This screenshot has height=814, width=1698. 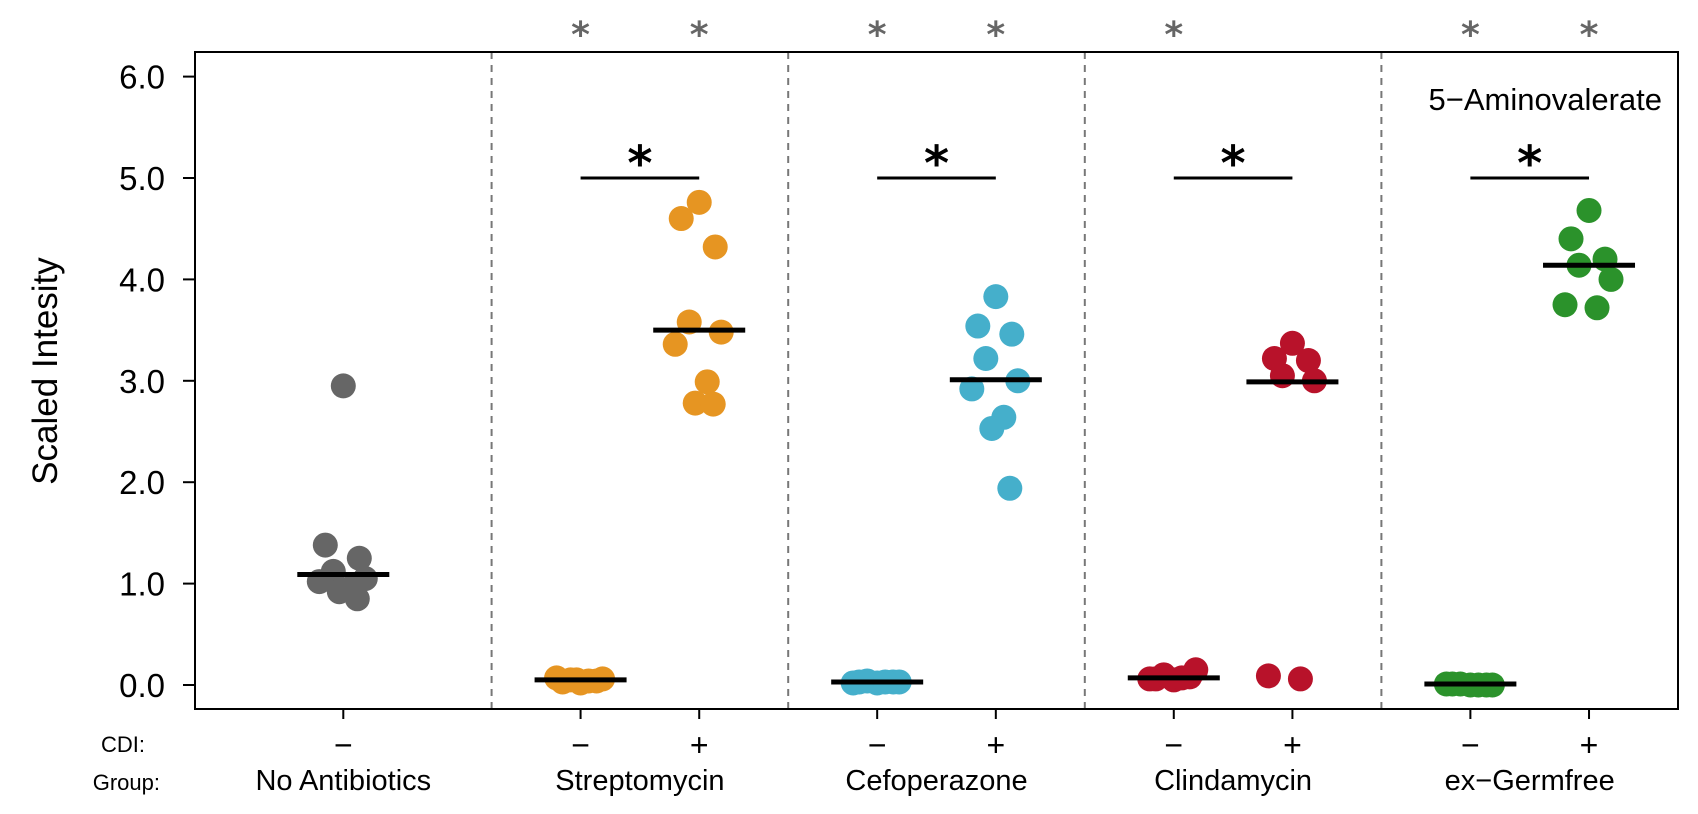 I want to click on group-label: Streptomycin, so click(x=639, y=781).